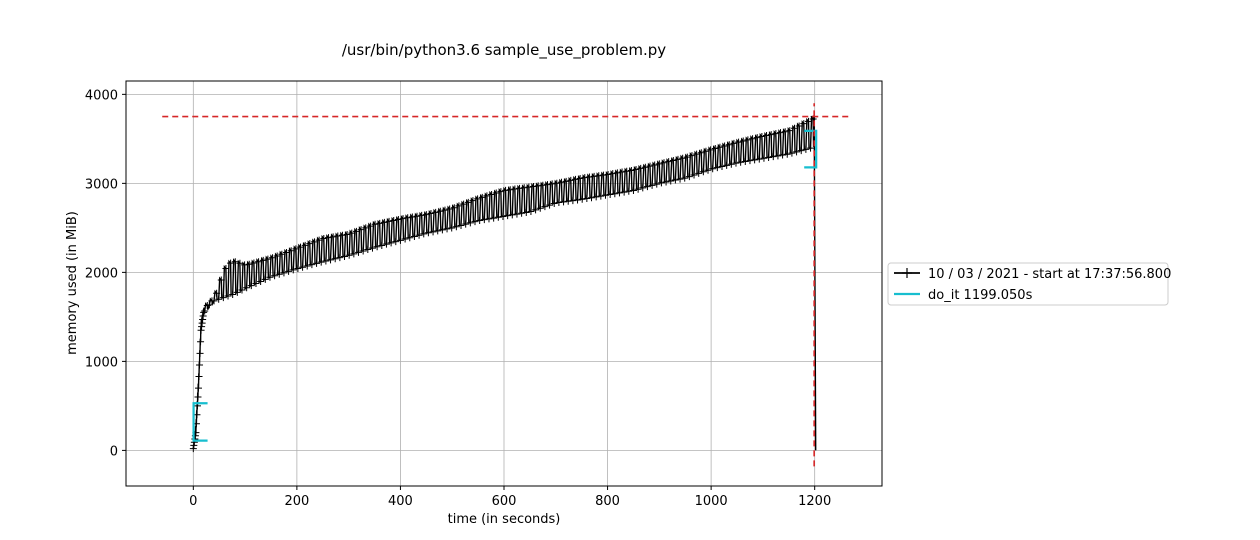 The width and height of the screenshot is (1260, 540). I want to click on legend-entry-function: do_it 1199.050s, so click(963, 295).